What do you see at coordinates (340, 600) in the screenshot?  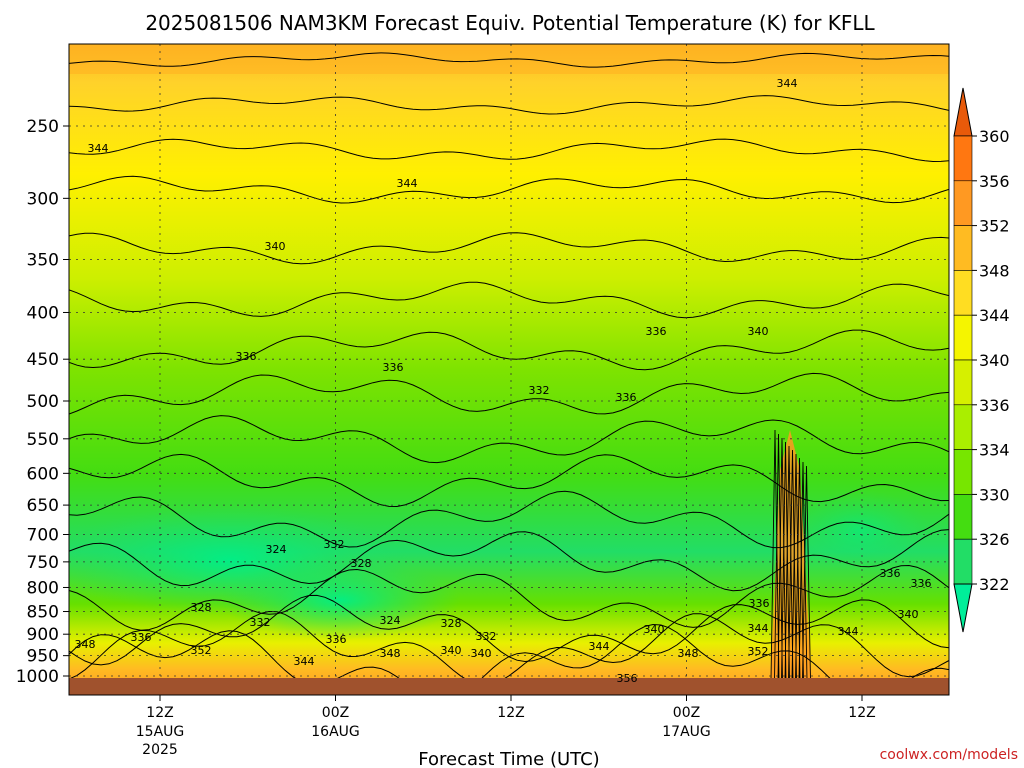 I see `low-theta-region` at bounding box center [340, 600].